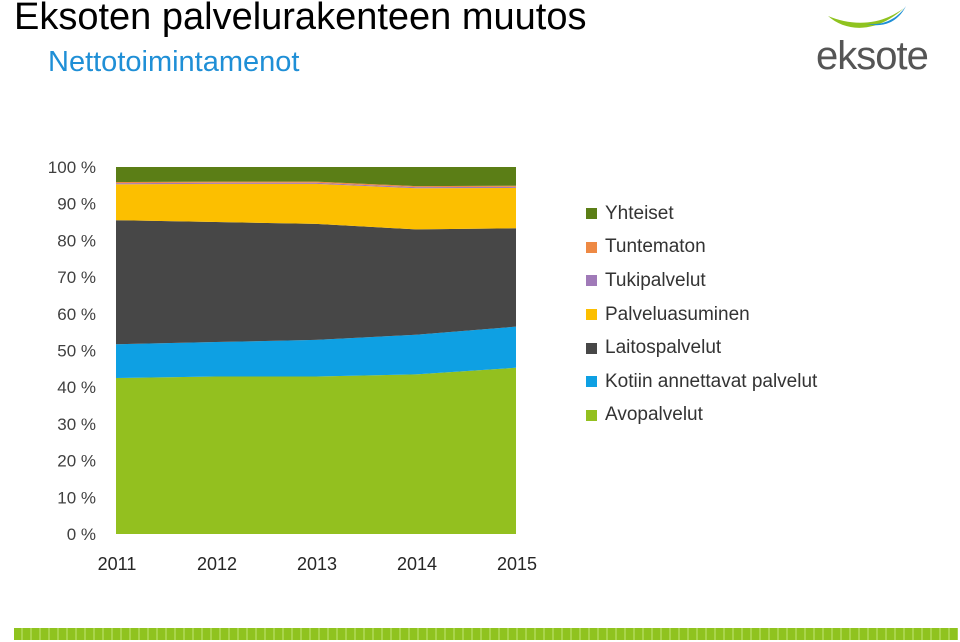 The image size is (960, 642). I want to click on legend-label: Avopalvelut, so click(654, 415).